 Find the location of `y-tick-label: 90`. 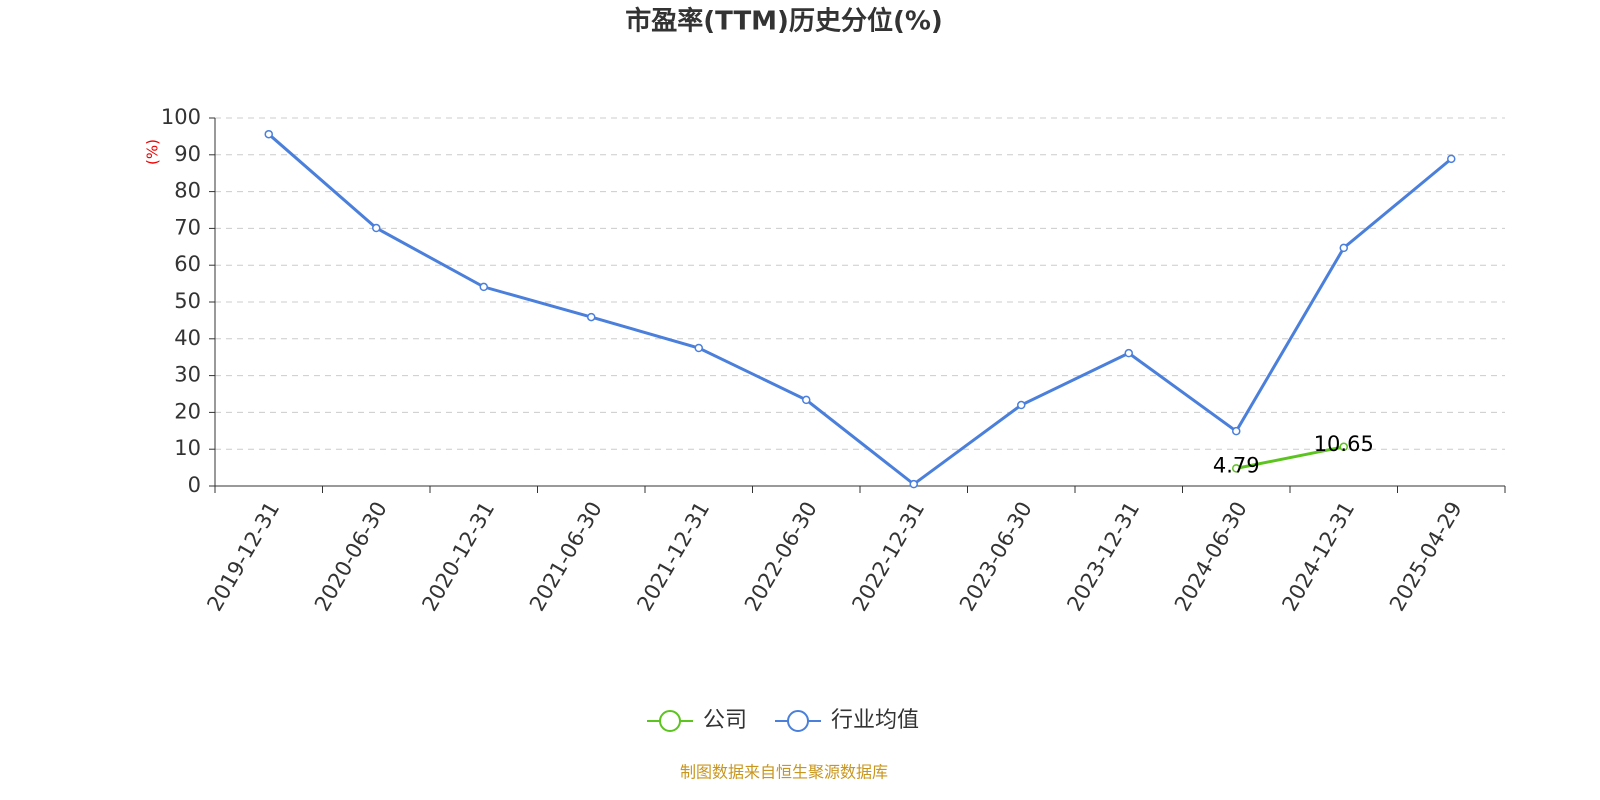

y-tick-label: 90 is located at coordinates (187, 154).